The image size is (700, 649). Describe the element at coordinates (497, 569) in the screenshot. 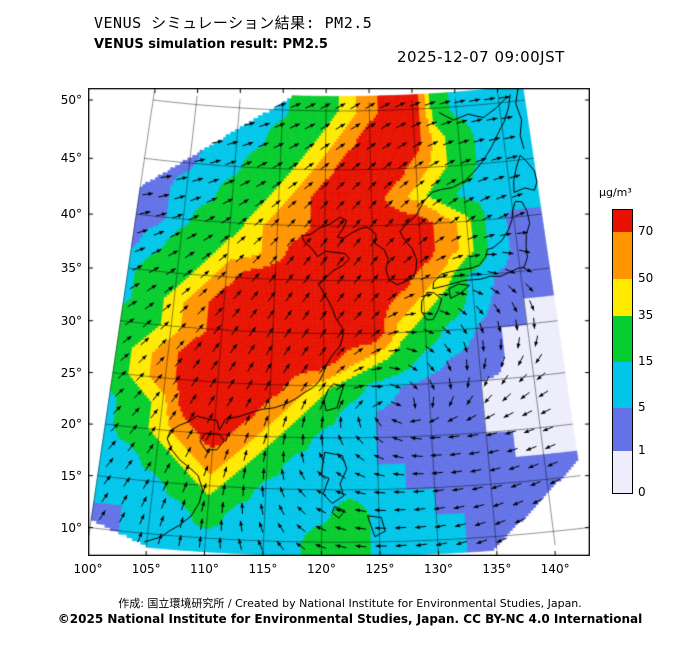

I see `lon-tick-label: 135°` at that location.